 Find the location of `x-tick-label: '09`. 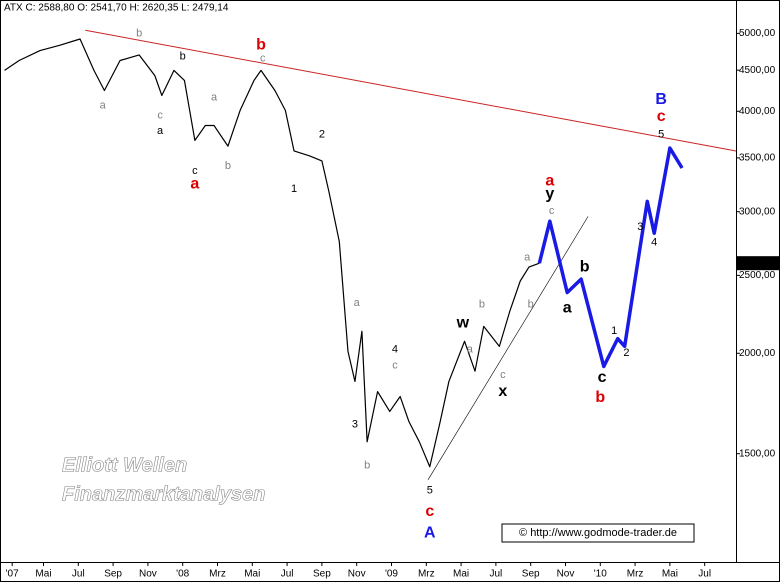

x-tick-label: '09 is located at coordinates (391, 574).